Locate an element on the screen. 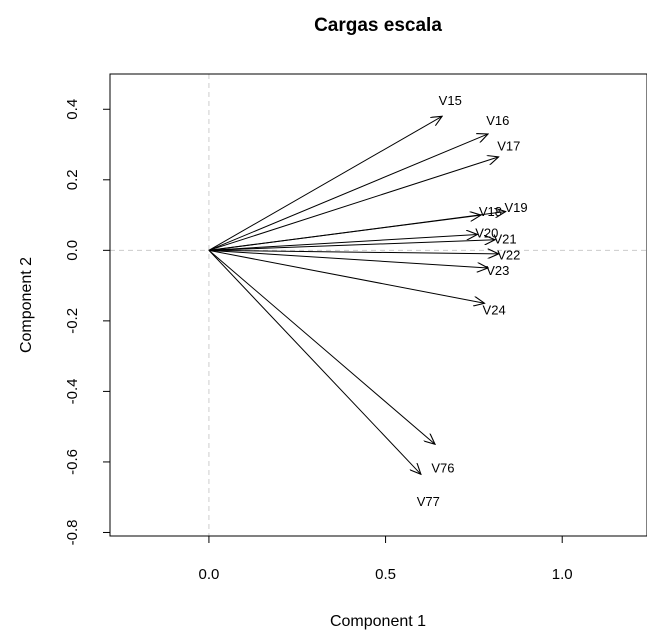  vector-arrow-v15 is located at coordinates (325, 183).